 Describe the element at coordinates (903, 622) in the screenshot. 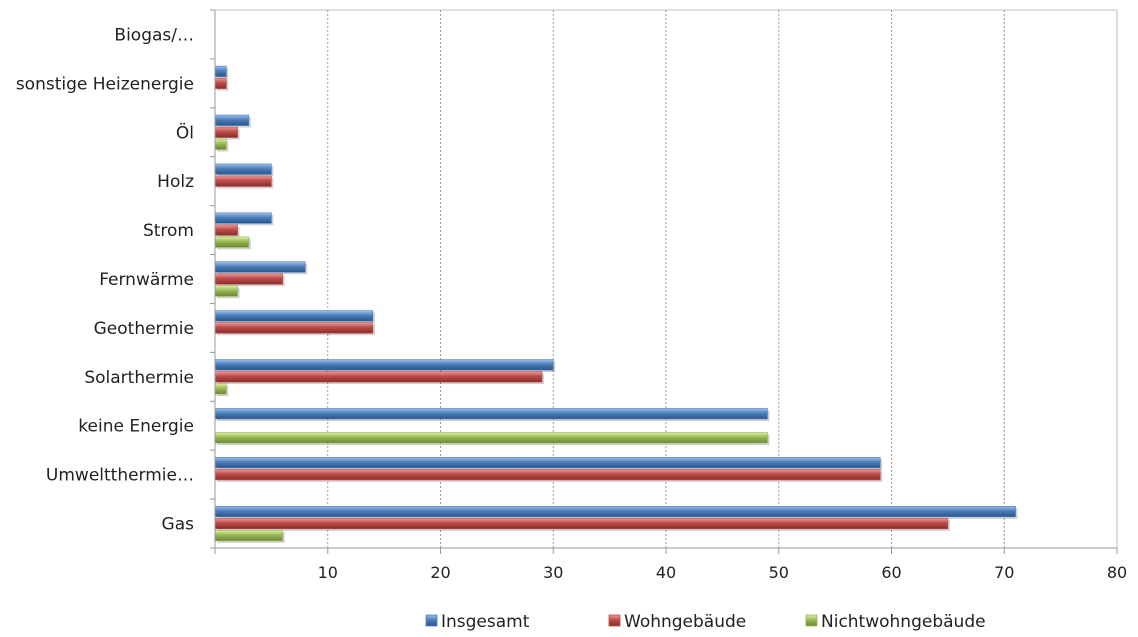

I see `legend-label-2: Nichtwohngebäude` at that location.